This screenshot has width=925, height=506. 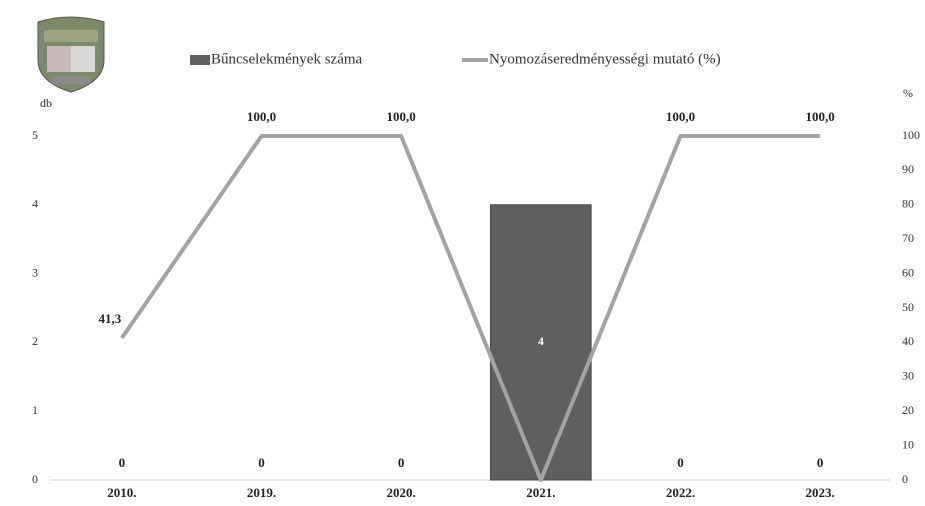 What do you see at coordinates (905, 479) in the screenshot?
I see `y2-tick-label: 0` at bounding box center [905, 479].